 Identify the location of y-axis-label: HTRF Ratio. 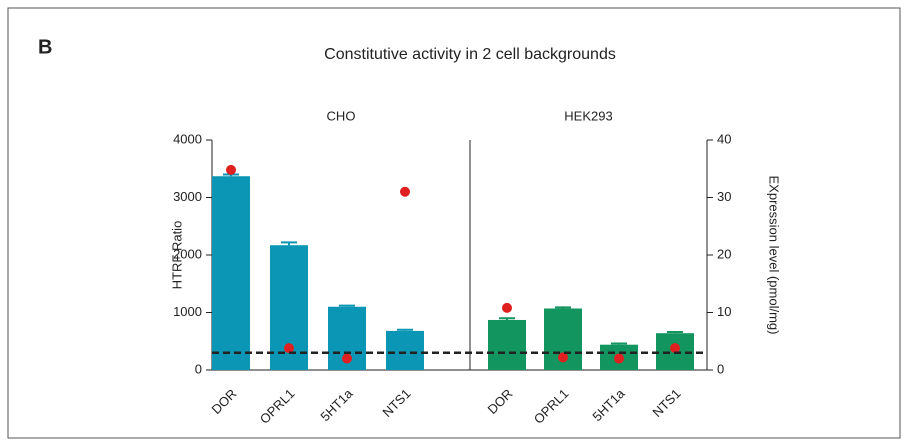
(176, 255).